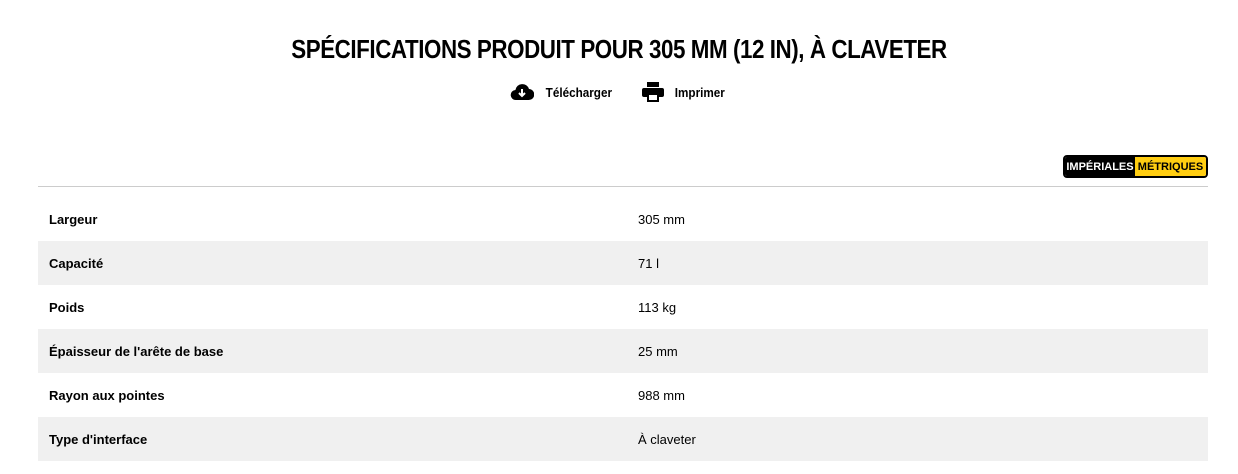  What do you see at coordinates (107, 395) in the screenshot?
I see `spec-label: Rayon aux pointes` at bounding box center [107, 395].